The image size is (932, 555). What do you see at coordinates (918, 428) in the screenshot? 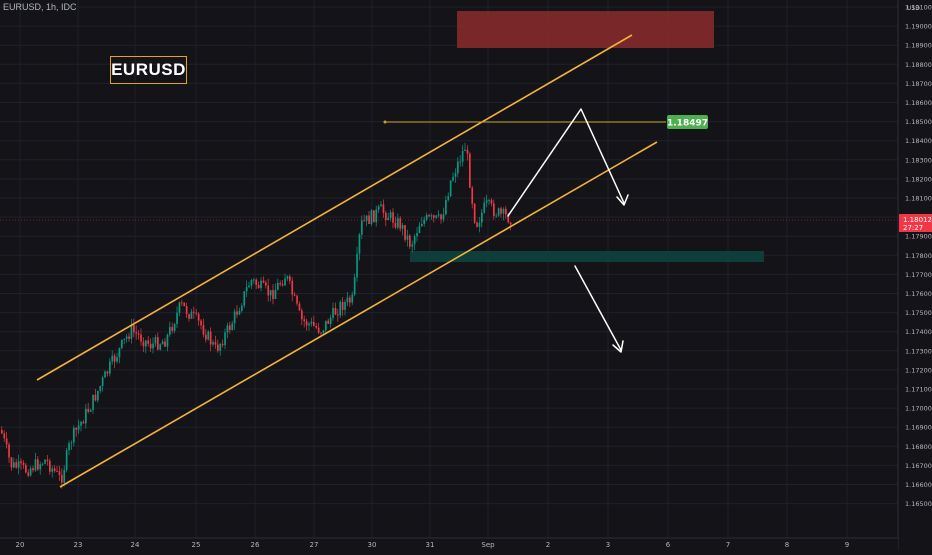
I see `price-tick-label: 1.16900` at bounding box center [918, 428].